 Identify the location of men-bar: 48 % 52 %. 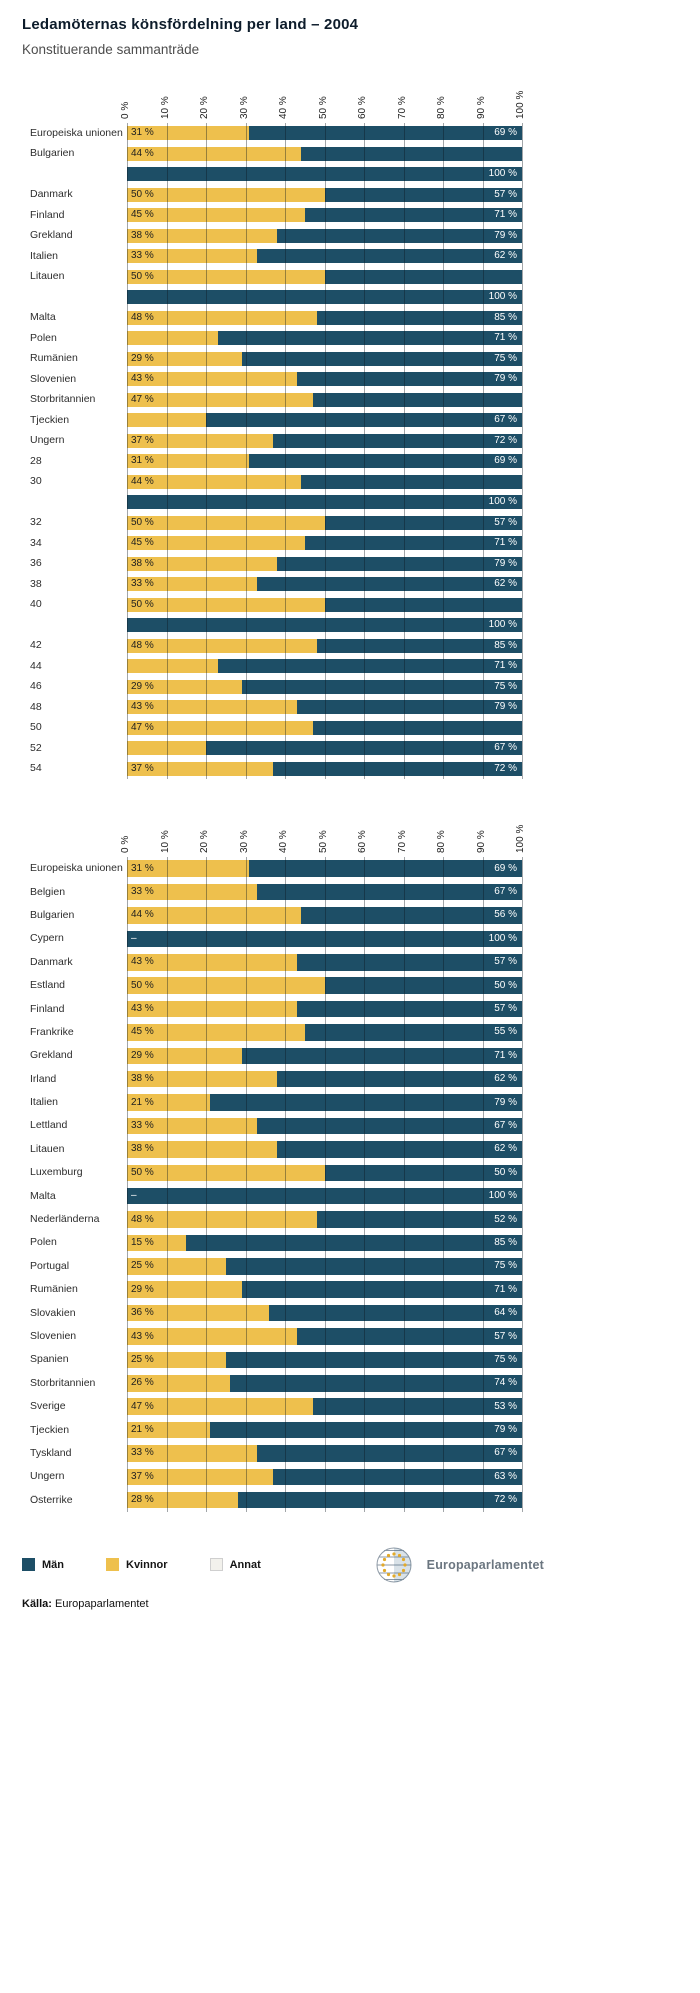
(324, 1219).